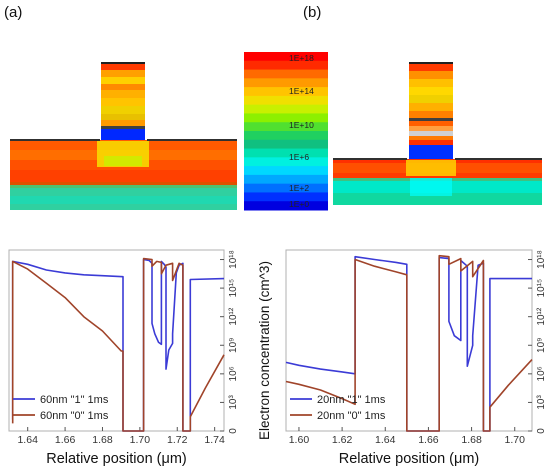 This screenshot has height=474, width=550. I want to click on colorbar-tick-label: 1E+10, so click(301, 125).